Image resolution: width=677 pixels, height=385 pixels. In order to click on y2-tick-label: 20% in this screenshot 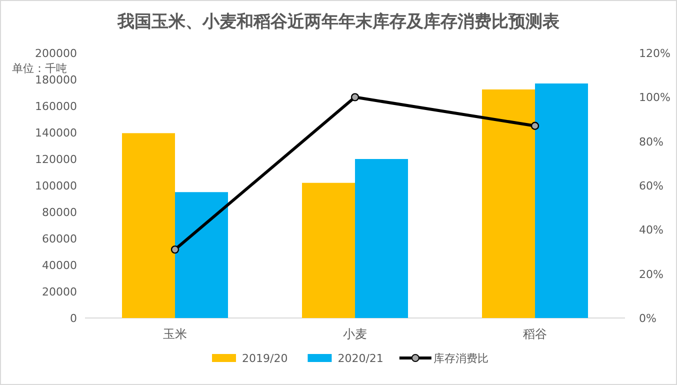, I will do `click(651, 274)`.